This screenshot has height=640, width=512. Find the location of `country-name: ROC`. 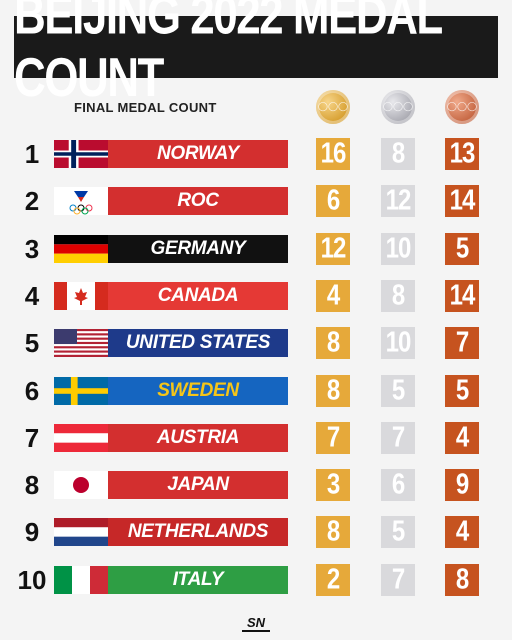

country-name: ROC is located at coordinates (198, 201).